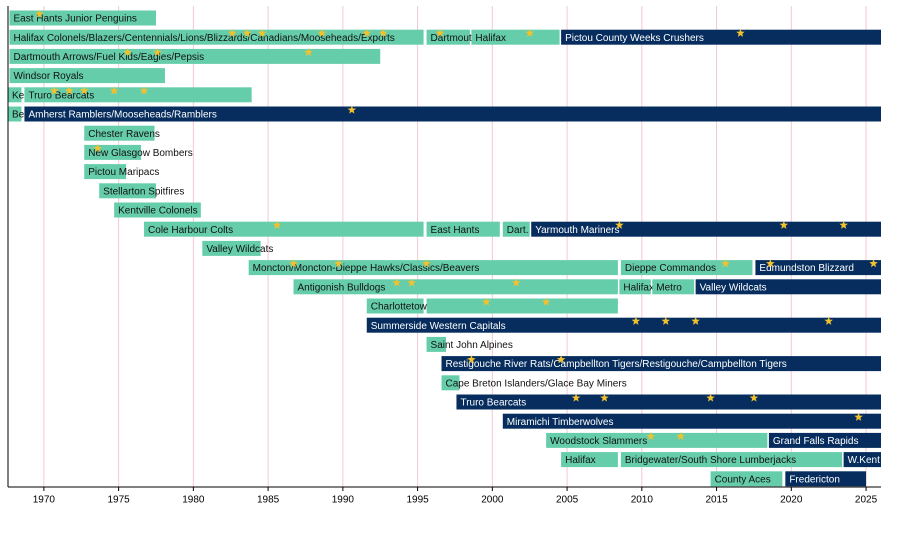 Image resolution: width=900 pixels, height=535 pixels. What do you see at coordinates (118, 500) in the screenshot?
I see `x-tick-label: 1975` at bounding box center [118, 500].